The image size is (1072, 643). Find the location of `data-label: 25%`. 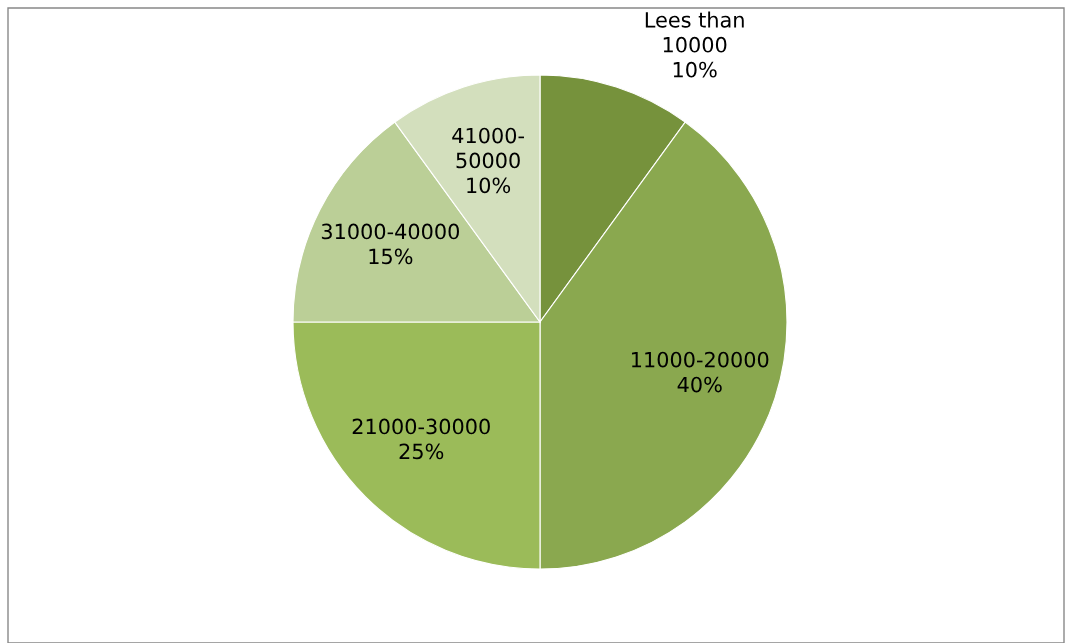

data-label: 25% is located at coordinates (421, 451).